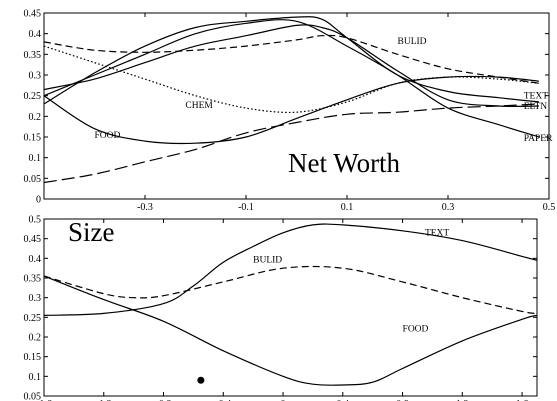  Describe the element at coordinates (344, 163) in the screenshot. I see `net-worth-title: Net Worth` at that location.